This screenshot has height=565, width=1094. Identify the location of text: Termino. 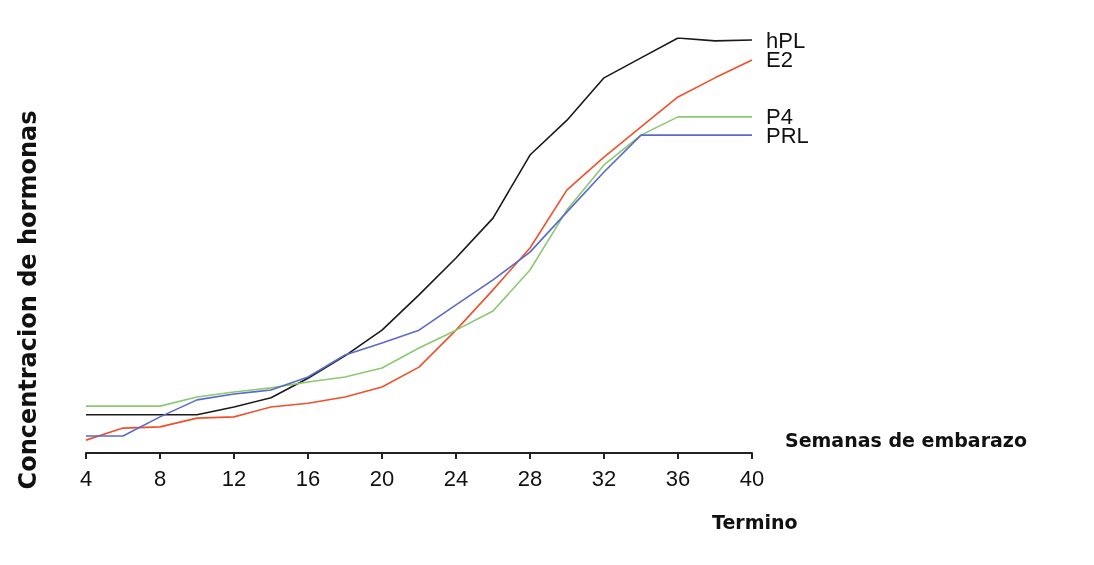
(755, 521).